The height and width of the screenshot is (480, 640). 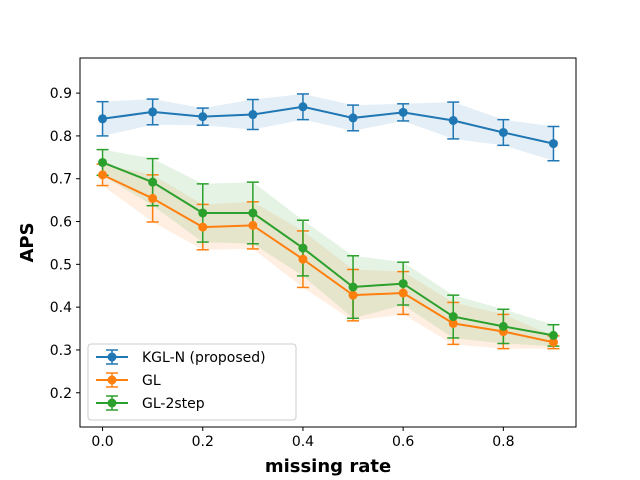 What do you see at coordinates (151, 381) in the screenshot?
I see `legend-label-1: GL` at bounding box center [151, 381].